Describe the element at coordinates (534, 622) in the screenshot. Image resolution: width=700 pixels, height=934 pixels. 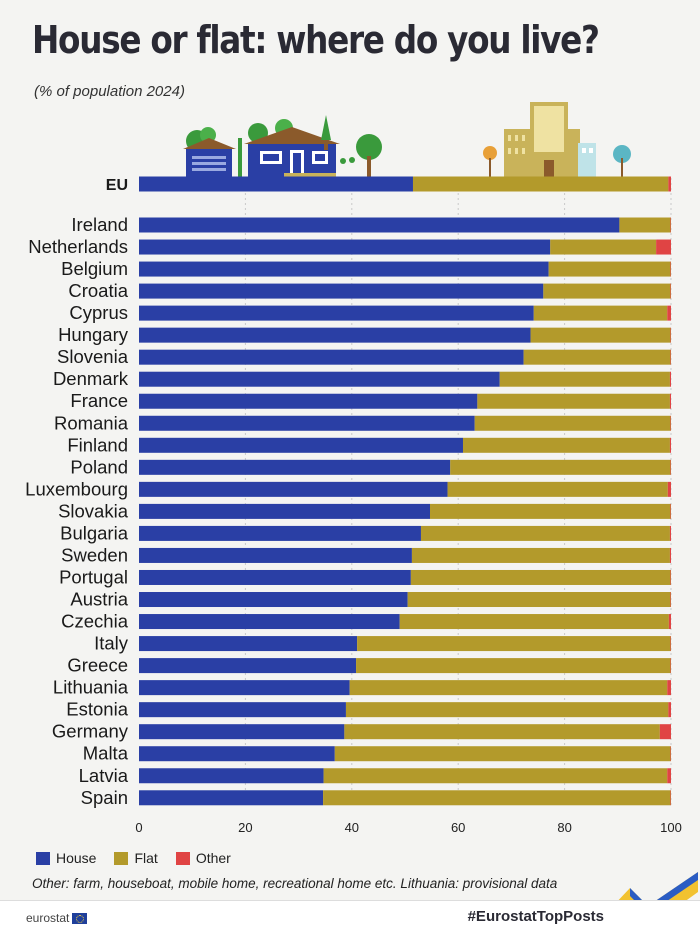
I see `bar-segment-czechia-flat` at that location.